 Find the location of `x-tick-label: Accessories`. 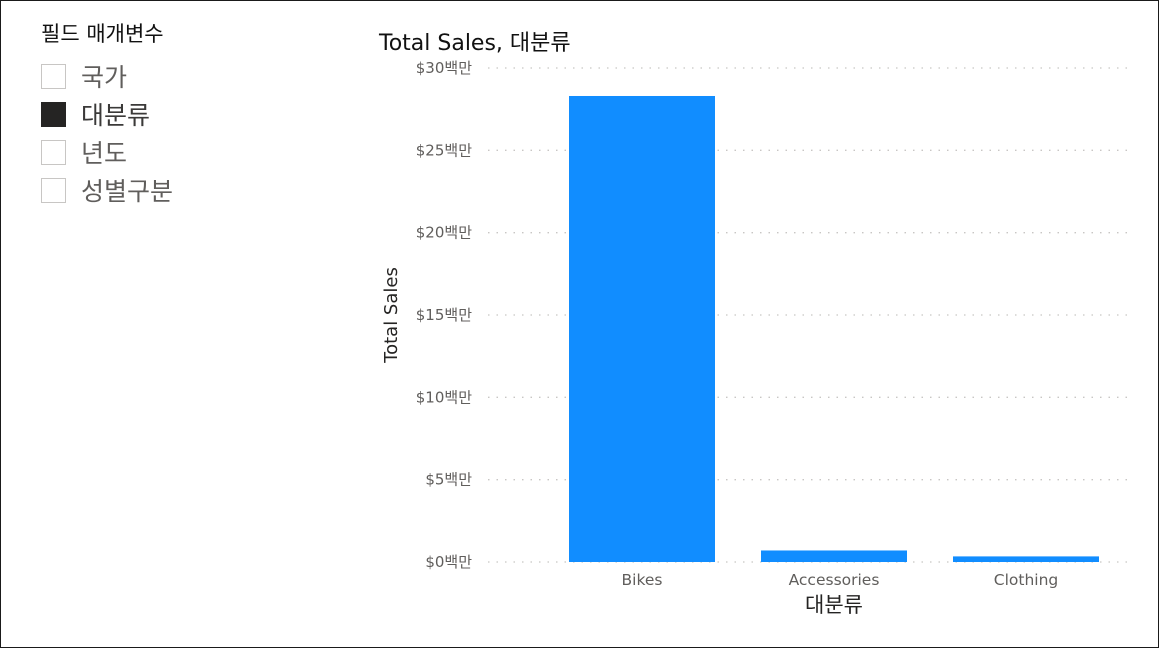

x-tick-label: Accessories is located at coordinates (834, 580).